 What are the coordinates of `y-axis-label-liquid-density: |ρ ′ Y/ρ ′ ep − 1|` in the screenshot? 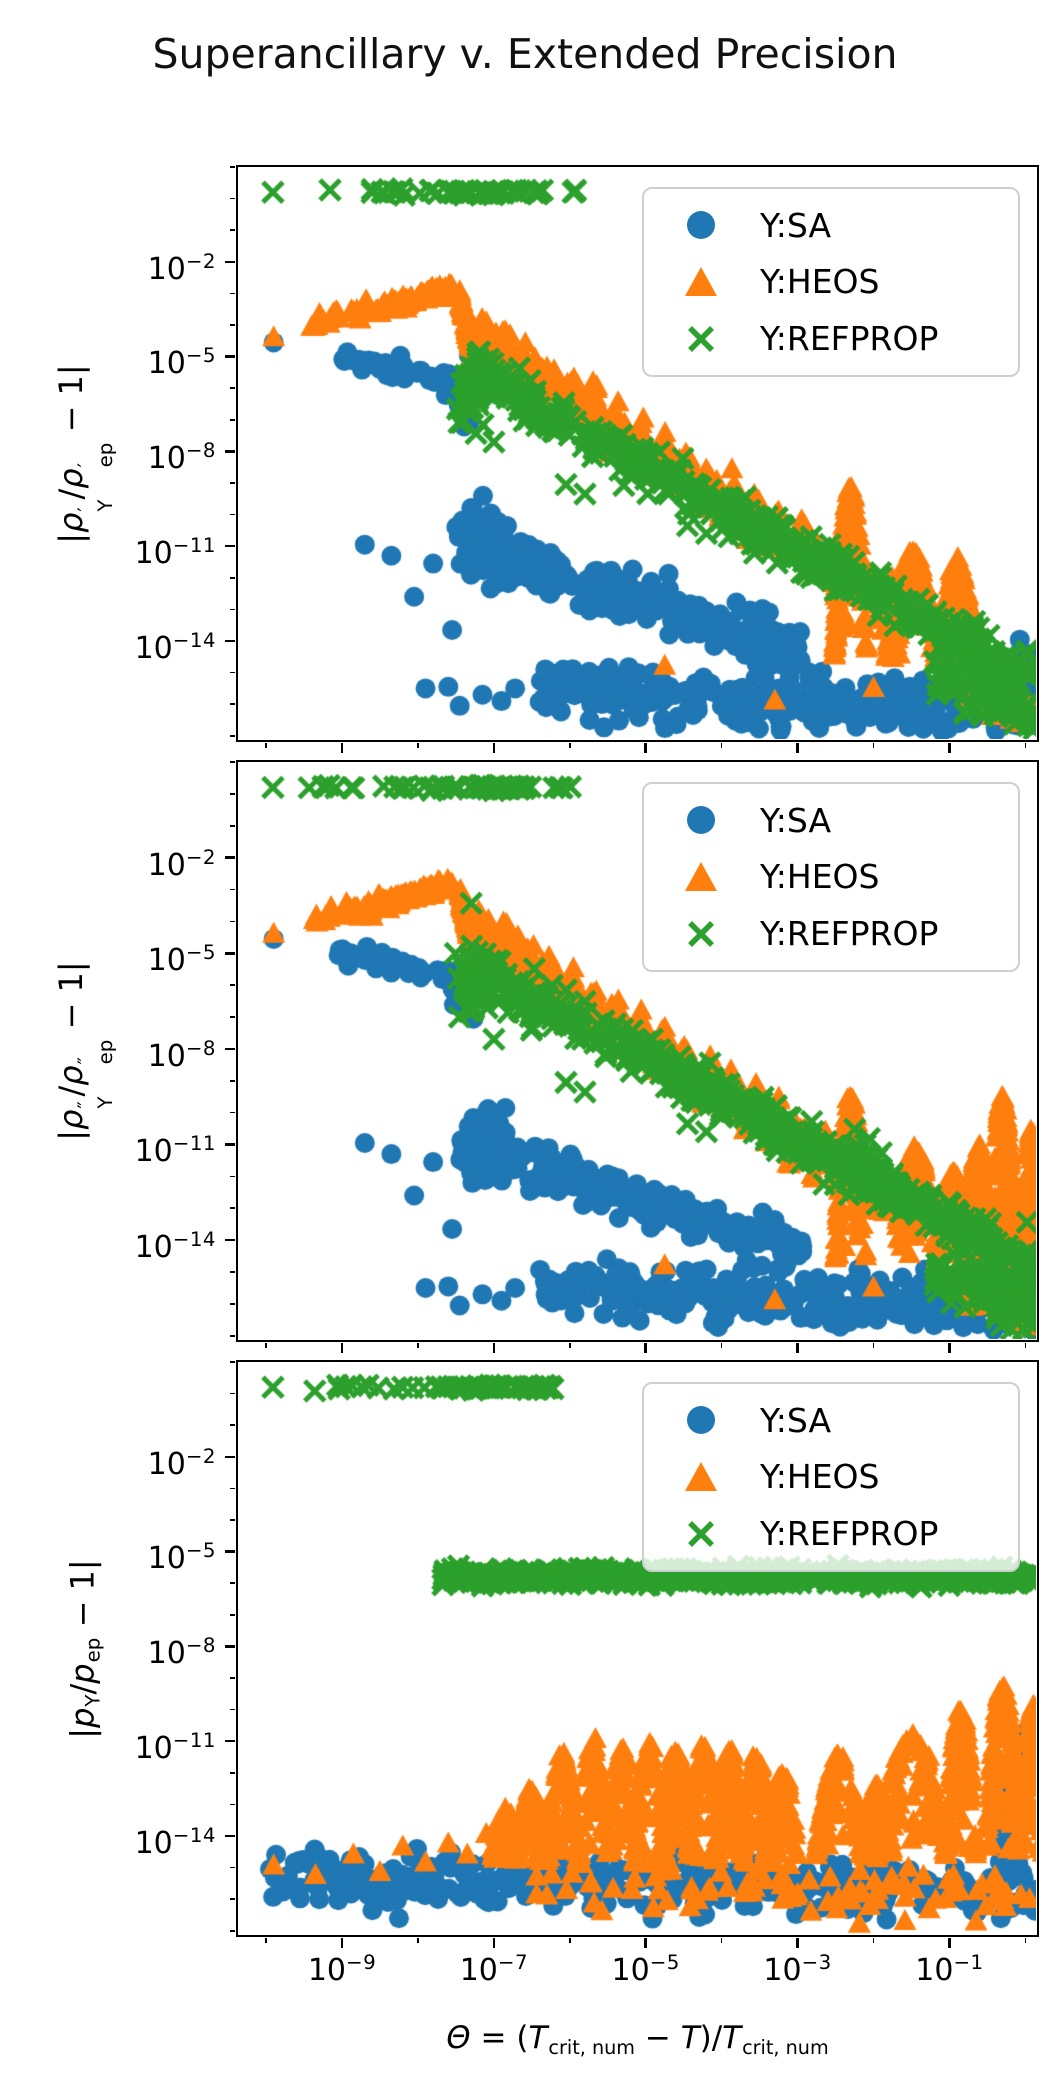 It's located at (84, 453).